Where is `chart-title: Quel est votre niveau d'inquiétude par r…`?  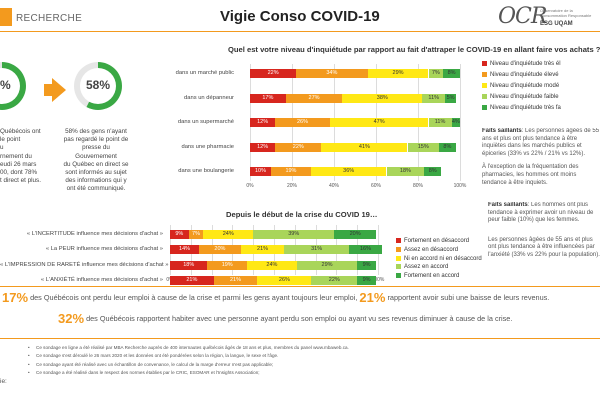
chart-title: Quel est votre niveau d'inquiétude par r… is located at coordinates (414, 49).